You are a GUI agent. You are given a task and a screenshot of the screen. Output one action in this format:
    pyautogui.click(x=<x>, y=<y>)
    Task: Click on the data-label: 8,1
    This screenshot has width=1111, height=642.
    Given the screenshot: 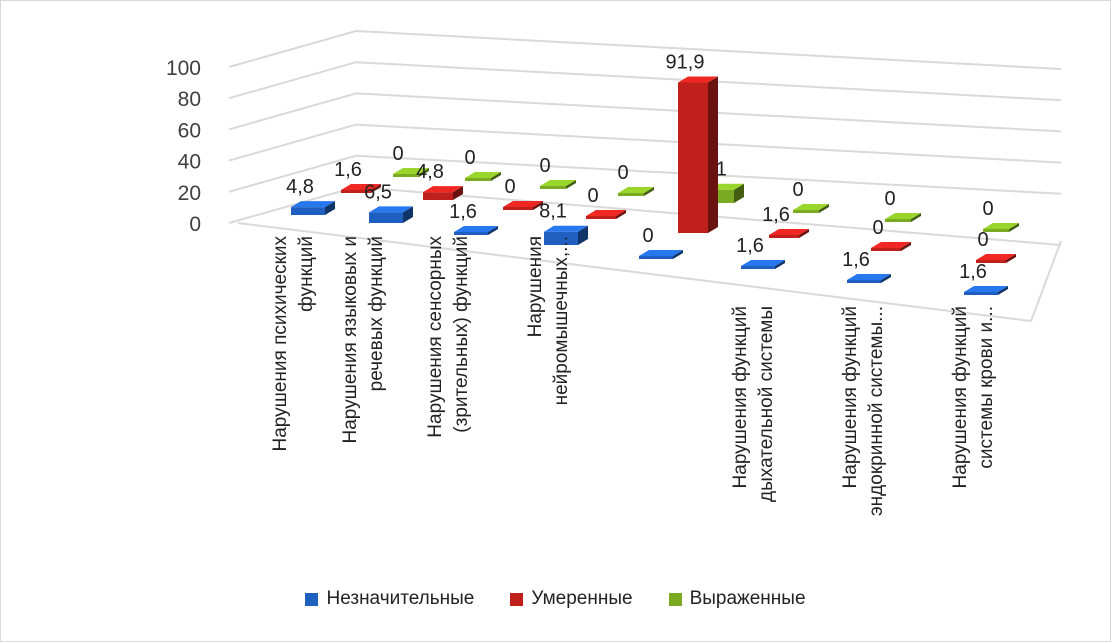 What is the action you would take?
    pyautogui.click(x=553, y=212)
    